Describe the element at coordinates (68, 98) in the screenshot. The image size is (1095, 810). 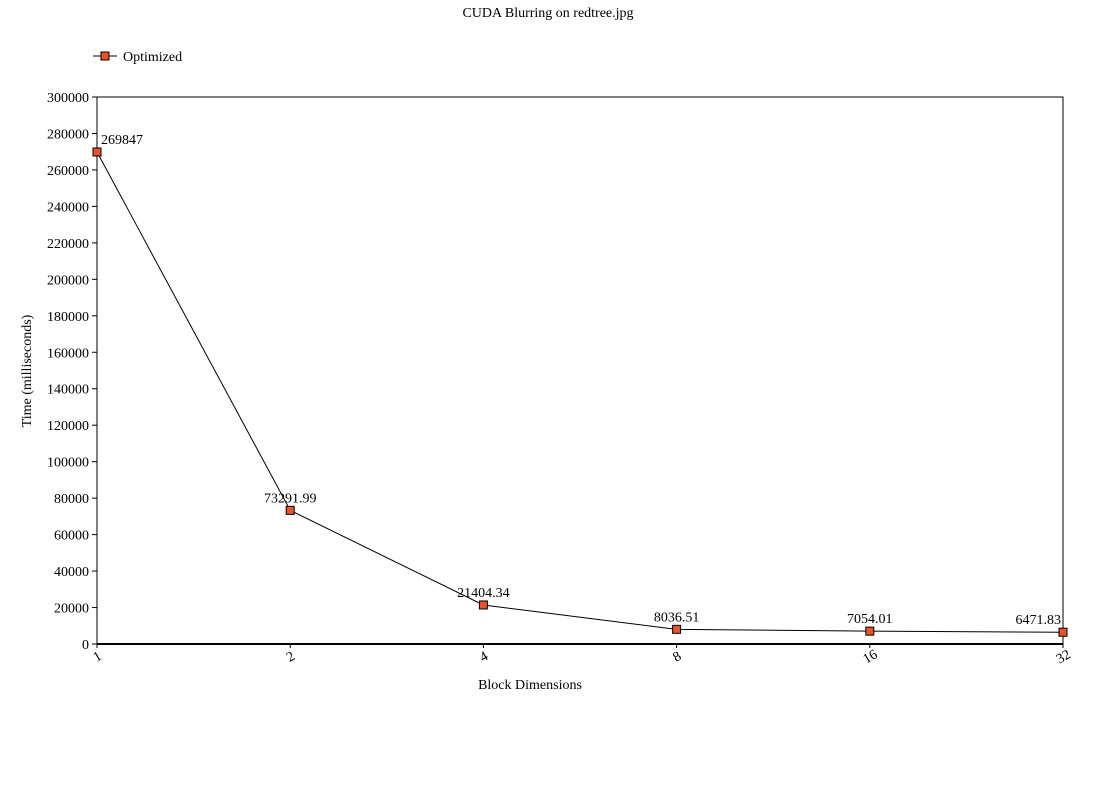
I see `y-tick-label: 300000` at that location.